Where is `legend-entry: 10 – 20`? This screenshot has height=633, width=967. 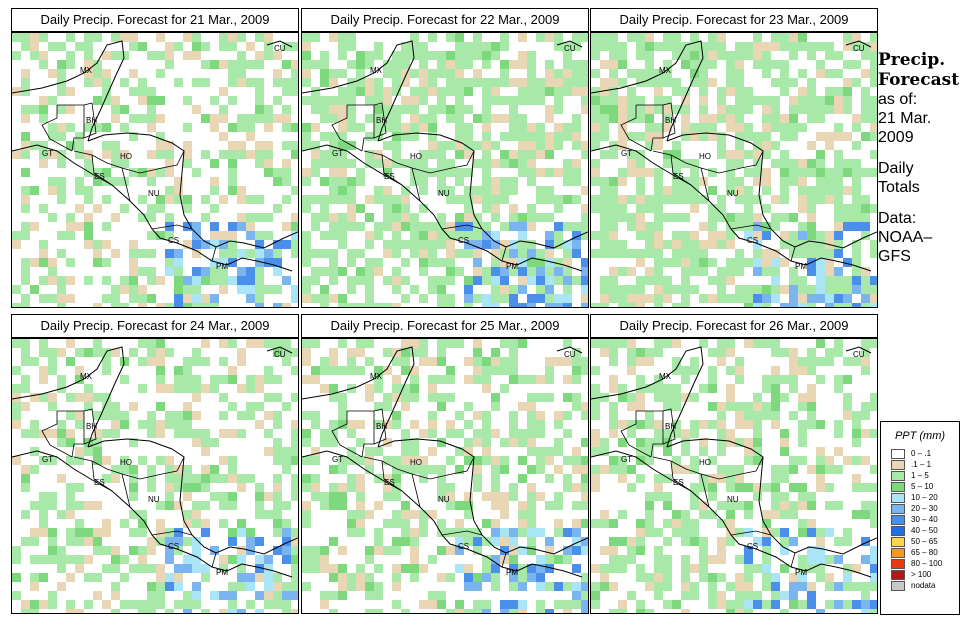
legend-entry: 10 – 20 is located at coordinates (920, 497).